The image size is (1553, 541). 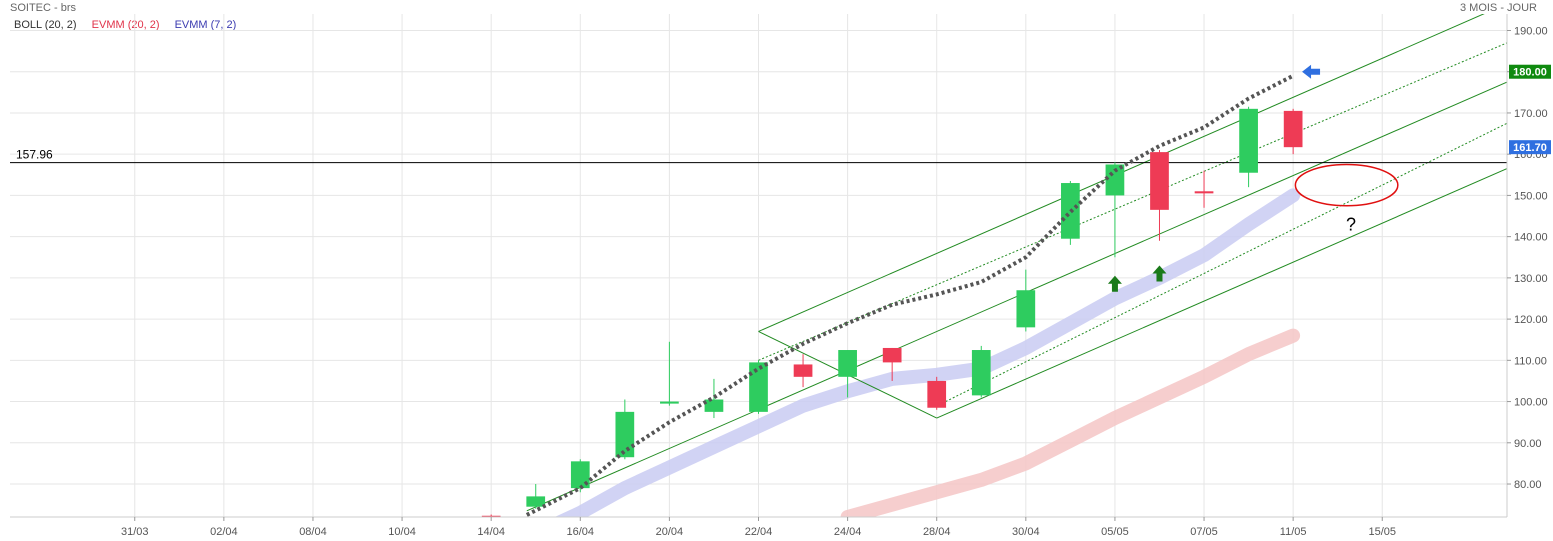 What do you see at coordinates (1531, 114) in the screenshot?
I see `y-tick-label: 170.00` at bounding box center [1531, 114].